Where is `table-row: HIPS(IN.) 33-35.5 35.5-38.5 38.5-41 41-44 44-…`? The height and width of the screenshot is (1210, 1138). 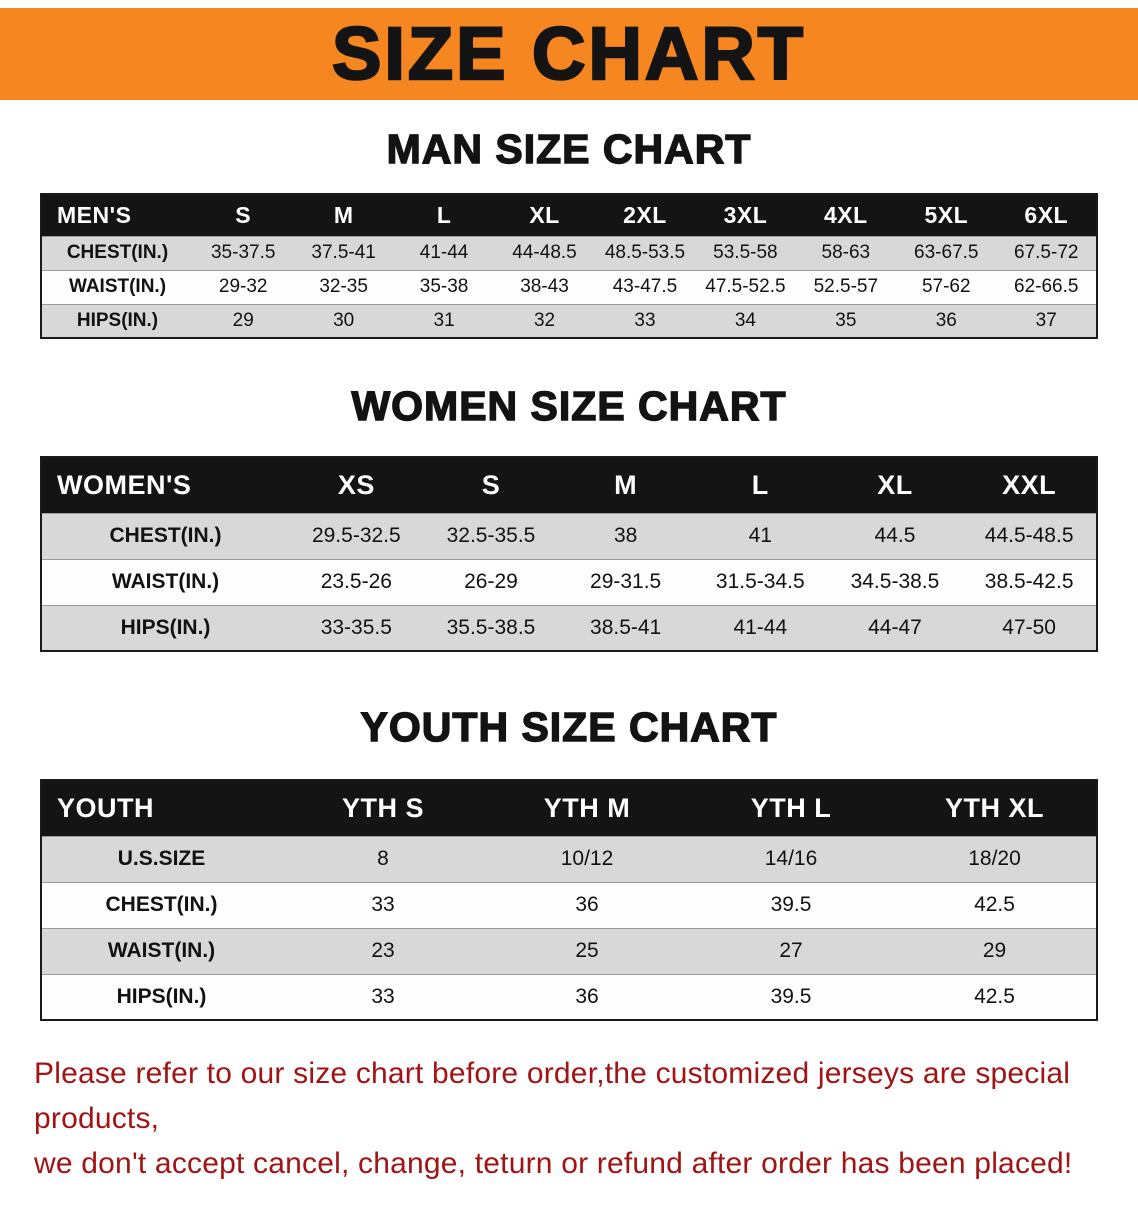
table-row: HIPS(IN.) 33-35.5 35.5-38.5 38.5-41 41-44 44-… is located at coordinates (569, 627).